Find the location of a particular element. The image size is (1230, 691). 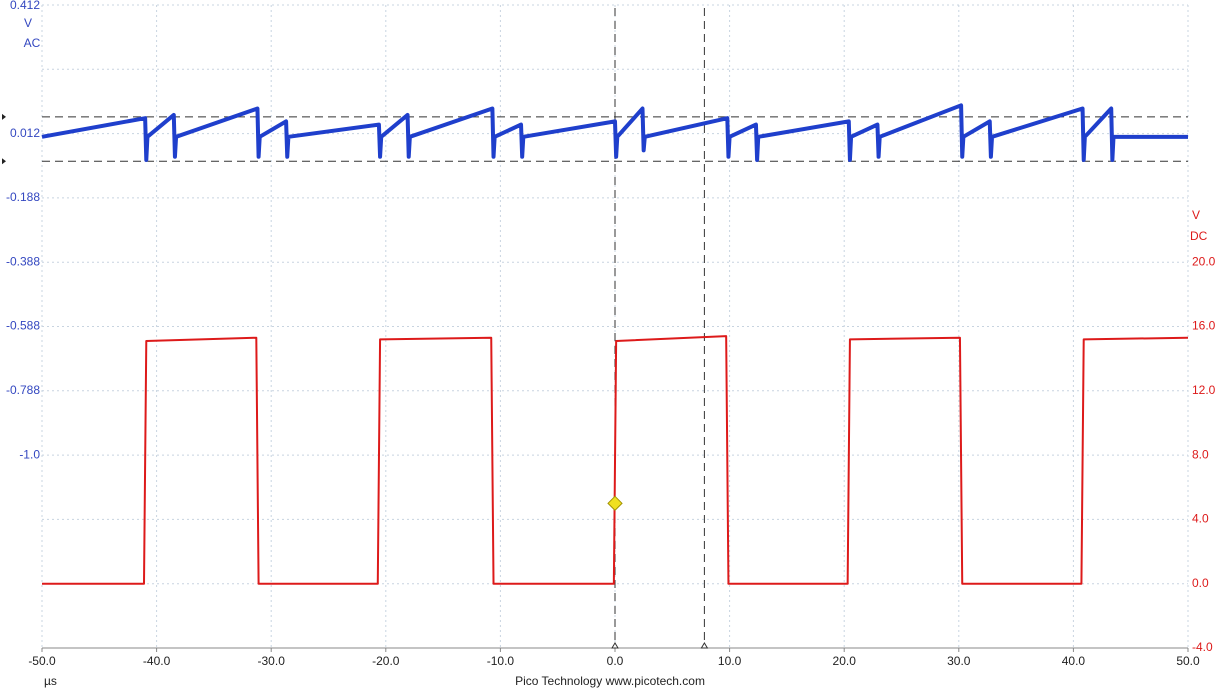

y2-tick-label: 8.0 is located at coordinates (1200, 454).